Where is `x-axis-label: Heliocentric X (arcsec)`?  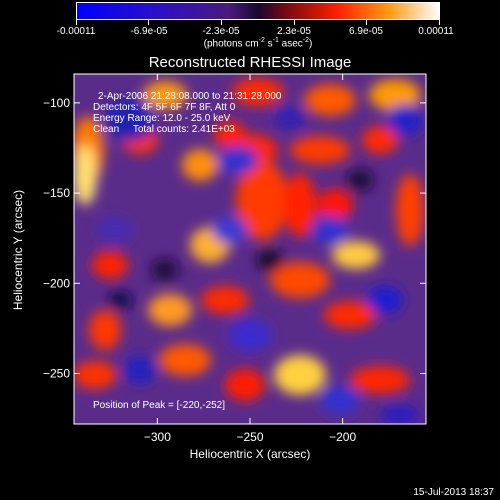
x-axis-label: Heliocentric X (arcsec) is located at coordinates (250, 454).